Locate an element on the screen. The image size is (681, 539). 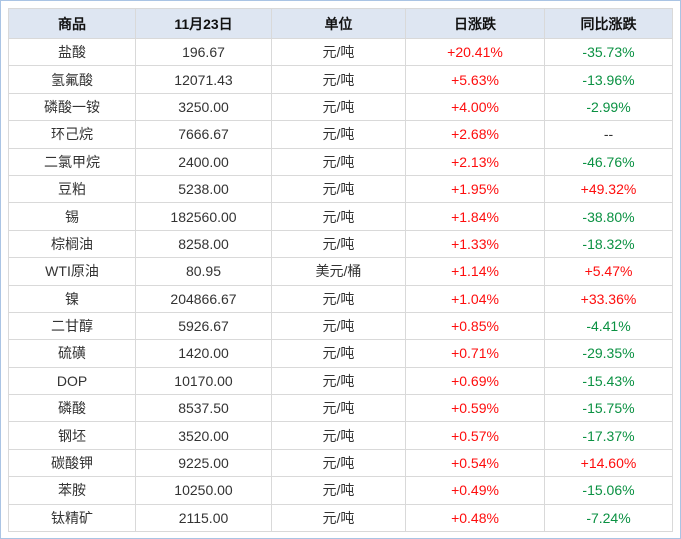
price-cell: 3520.00 is located at coordinates (203, 435).